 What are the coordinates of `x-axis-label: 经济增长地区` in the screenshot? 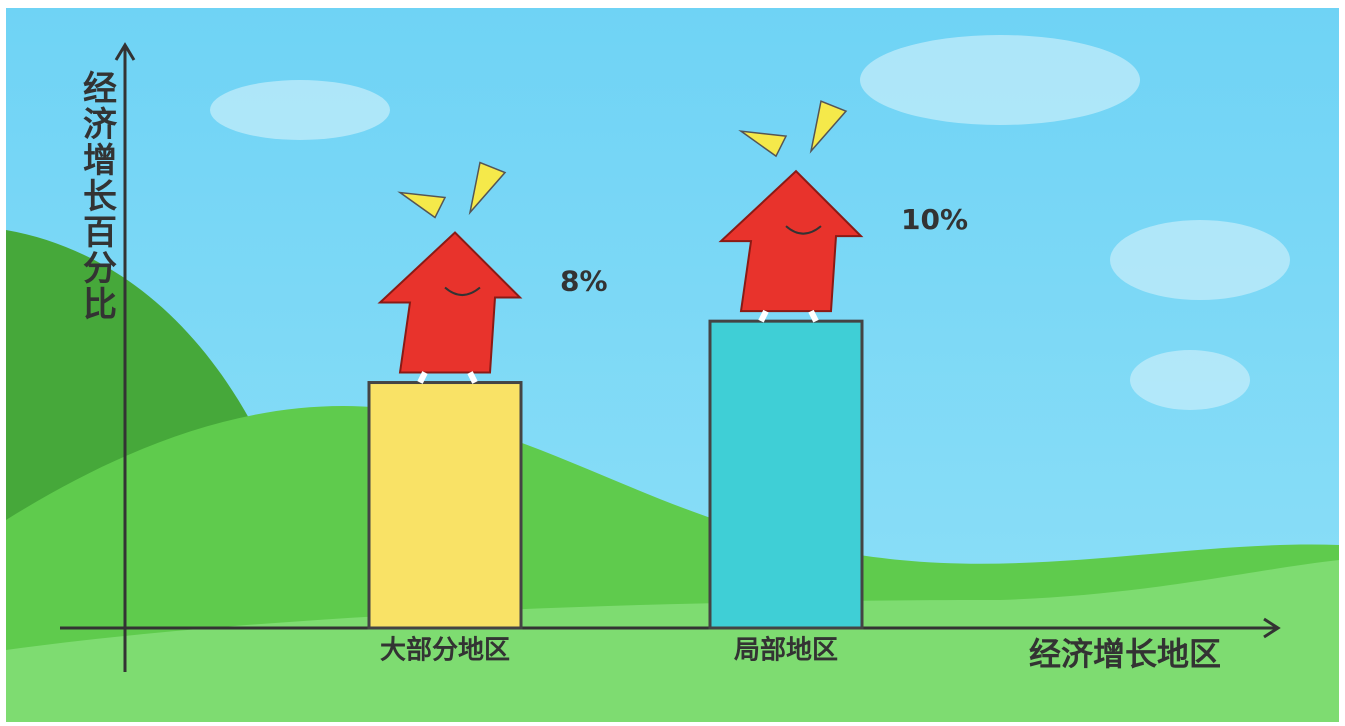 It's located at (1125, 654).